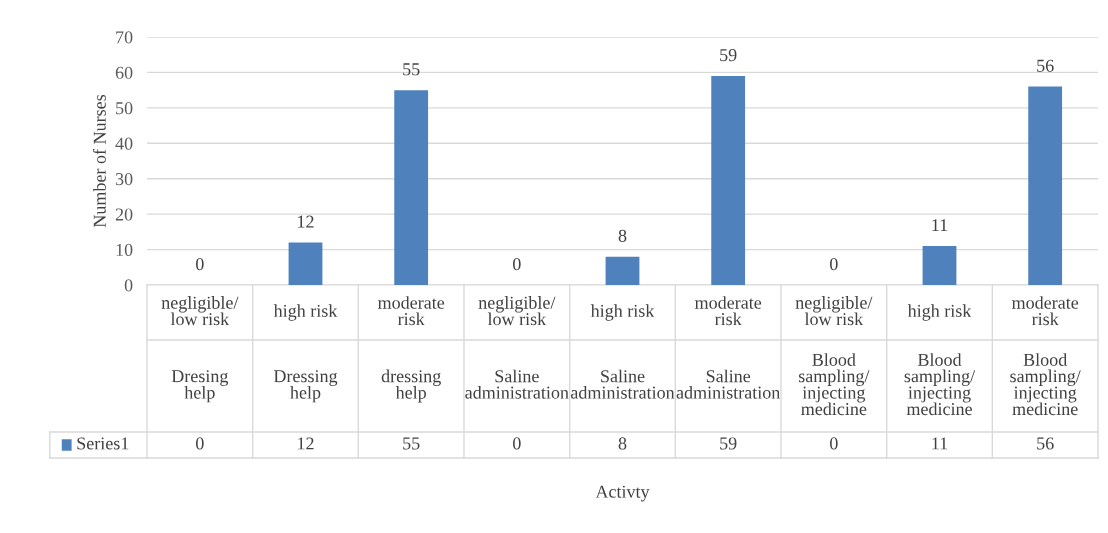 The width and height of the screenshot is (1108, 533). Describe the element at coordinates (834, 356) in the screenshot. I see `category-label: negligible/low risk Blood sampling/injecting medicine` at that location.